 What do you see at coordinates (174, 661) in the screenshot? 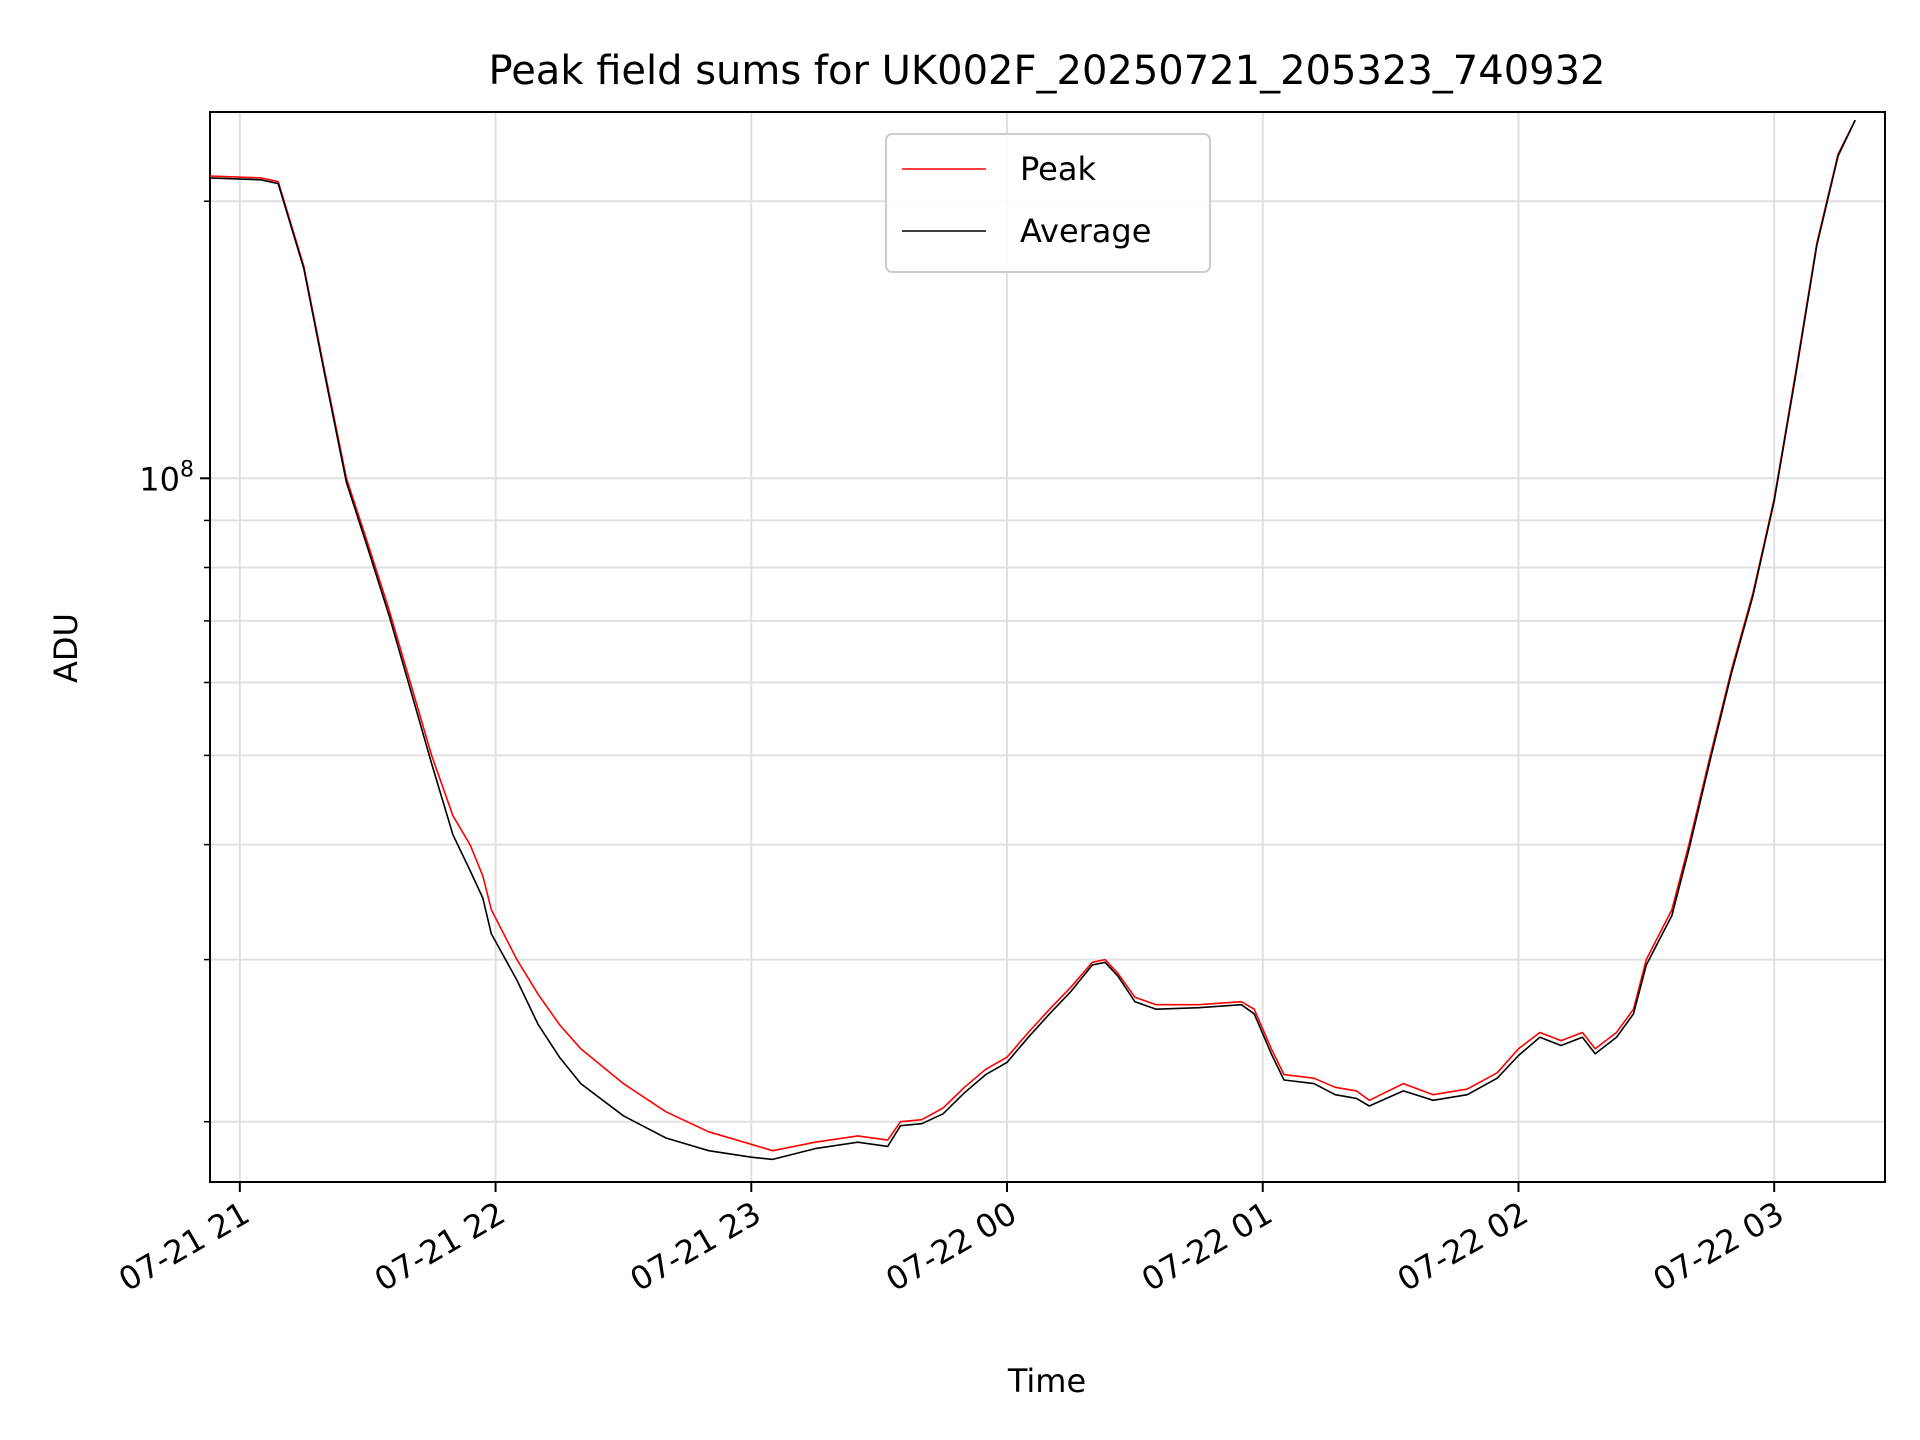
I see `y-axis: 108` at bounding box center [174, 661].